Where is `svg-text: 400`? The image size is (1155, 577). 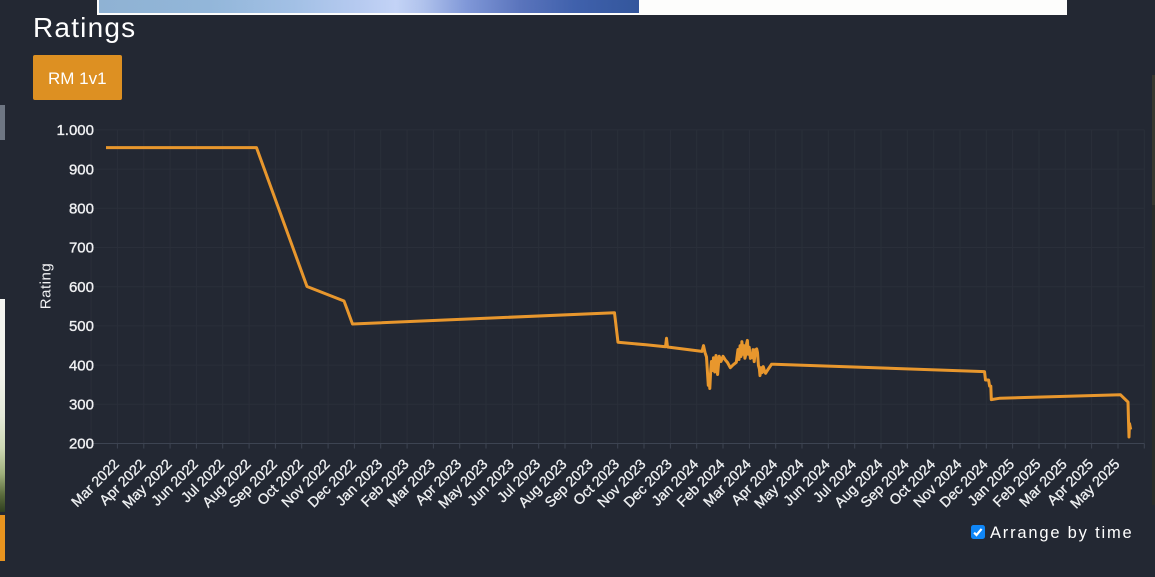 svg-text: 400 is located at coordinates (81, 365).